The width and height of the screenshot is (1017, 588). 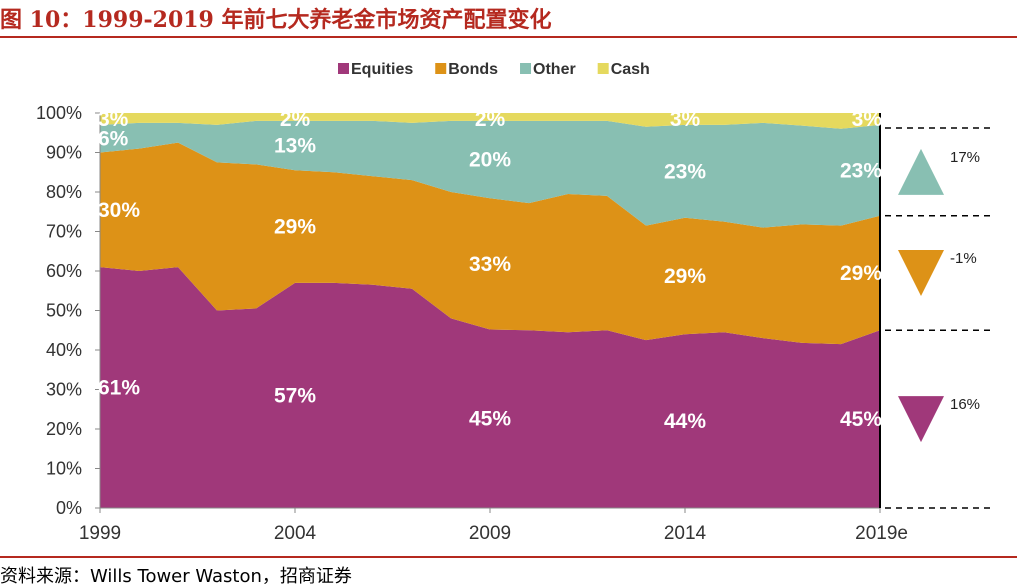 What do you see at coordinates (490, 174) in the screenshot?
I see `area-other` at bounding box center [490, 174].